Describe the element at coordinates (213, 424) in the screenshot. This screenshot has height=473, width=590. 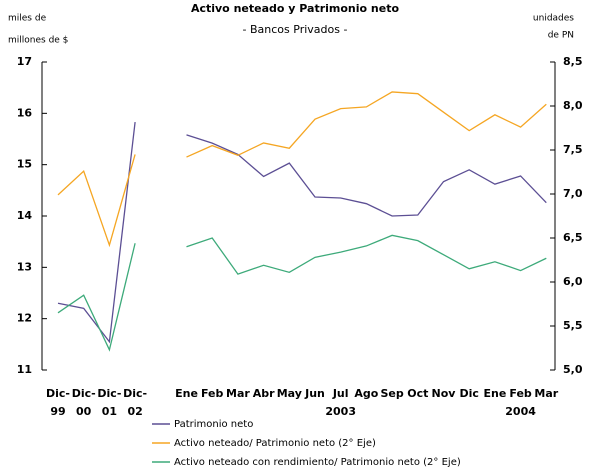
I see `legend-label: Patrimonio neto` at that location.